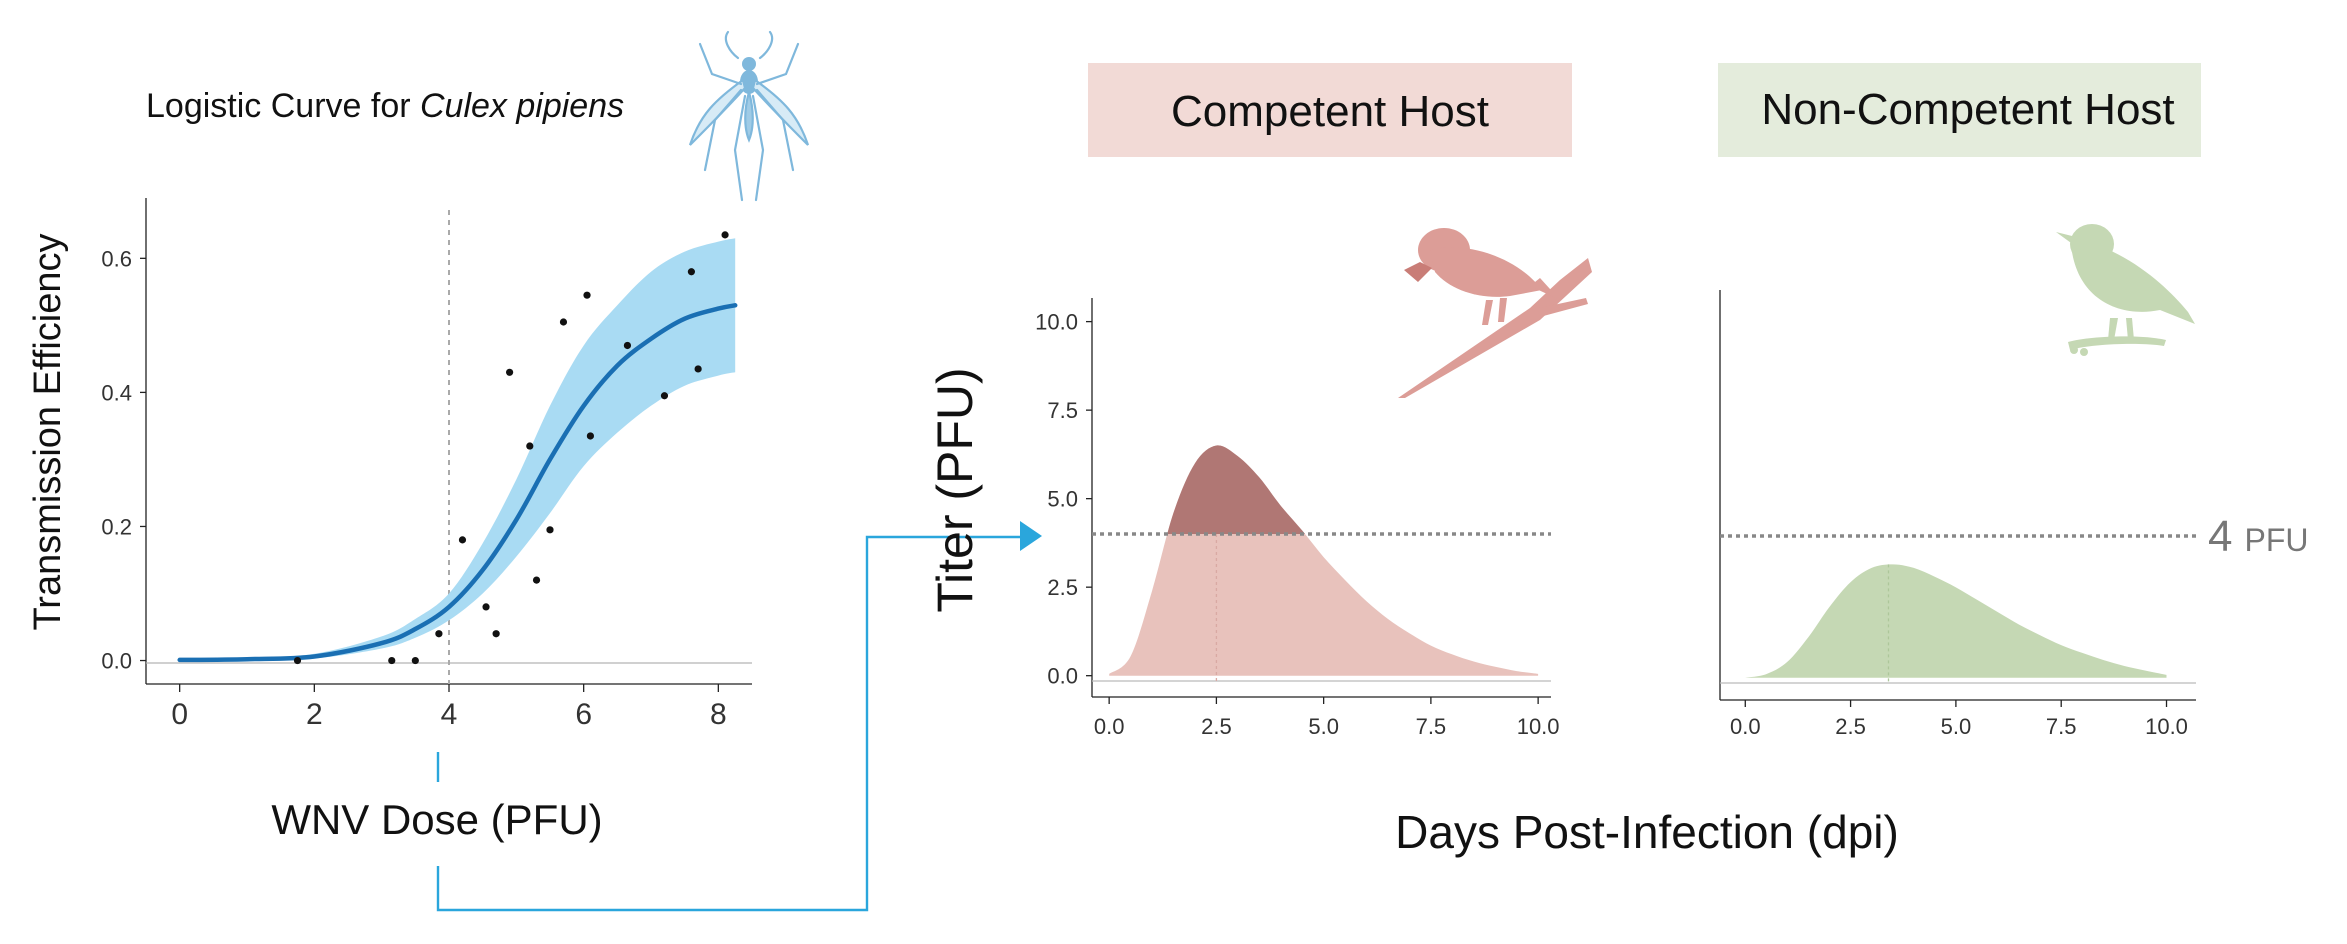  I want to click on x-tick-label: 8, so click(718, 714).